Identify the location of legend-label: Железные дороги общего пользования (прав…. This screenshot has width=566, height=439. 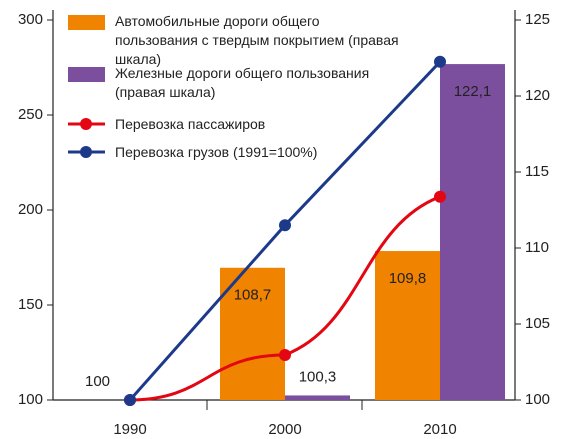
(242, 82).